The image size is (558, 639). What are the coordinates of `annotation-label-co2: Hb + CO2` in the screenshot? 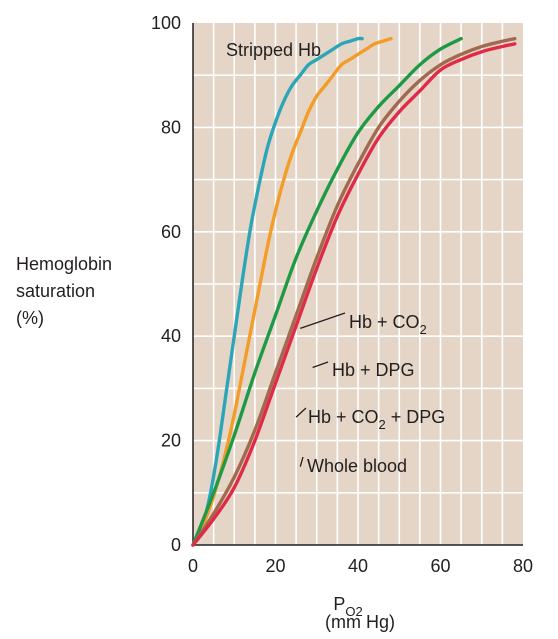 It's located at (388, 324).